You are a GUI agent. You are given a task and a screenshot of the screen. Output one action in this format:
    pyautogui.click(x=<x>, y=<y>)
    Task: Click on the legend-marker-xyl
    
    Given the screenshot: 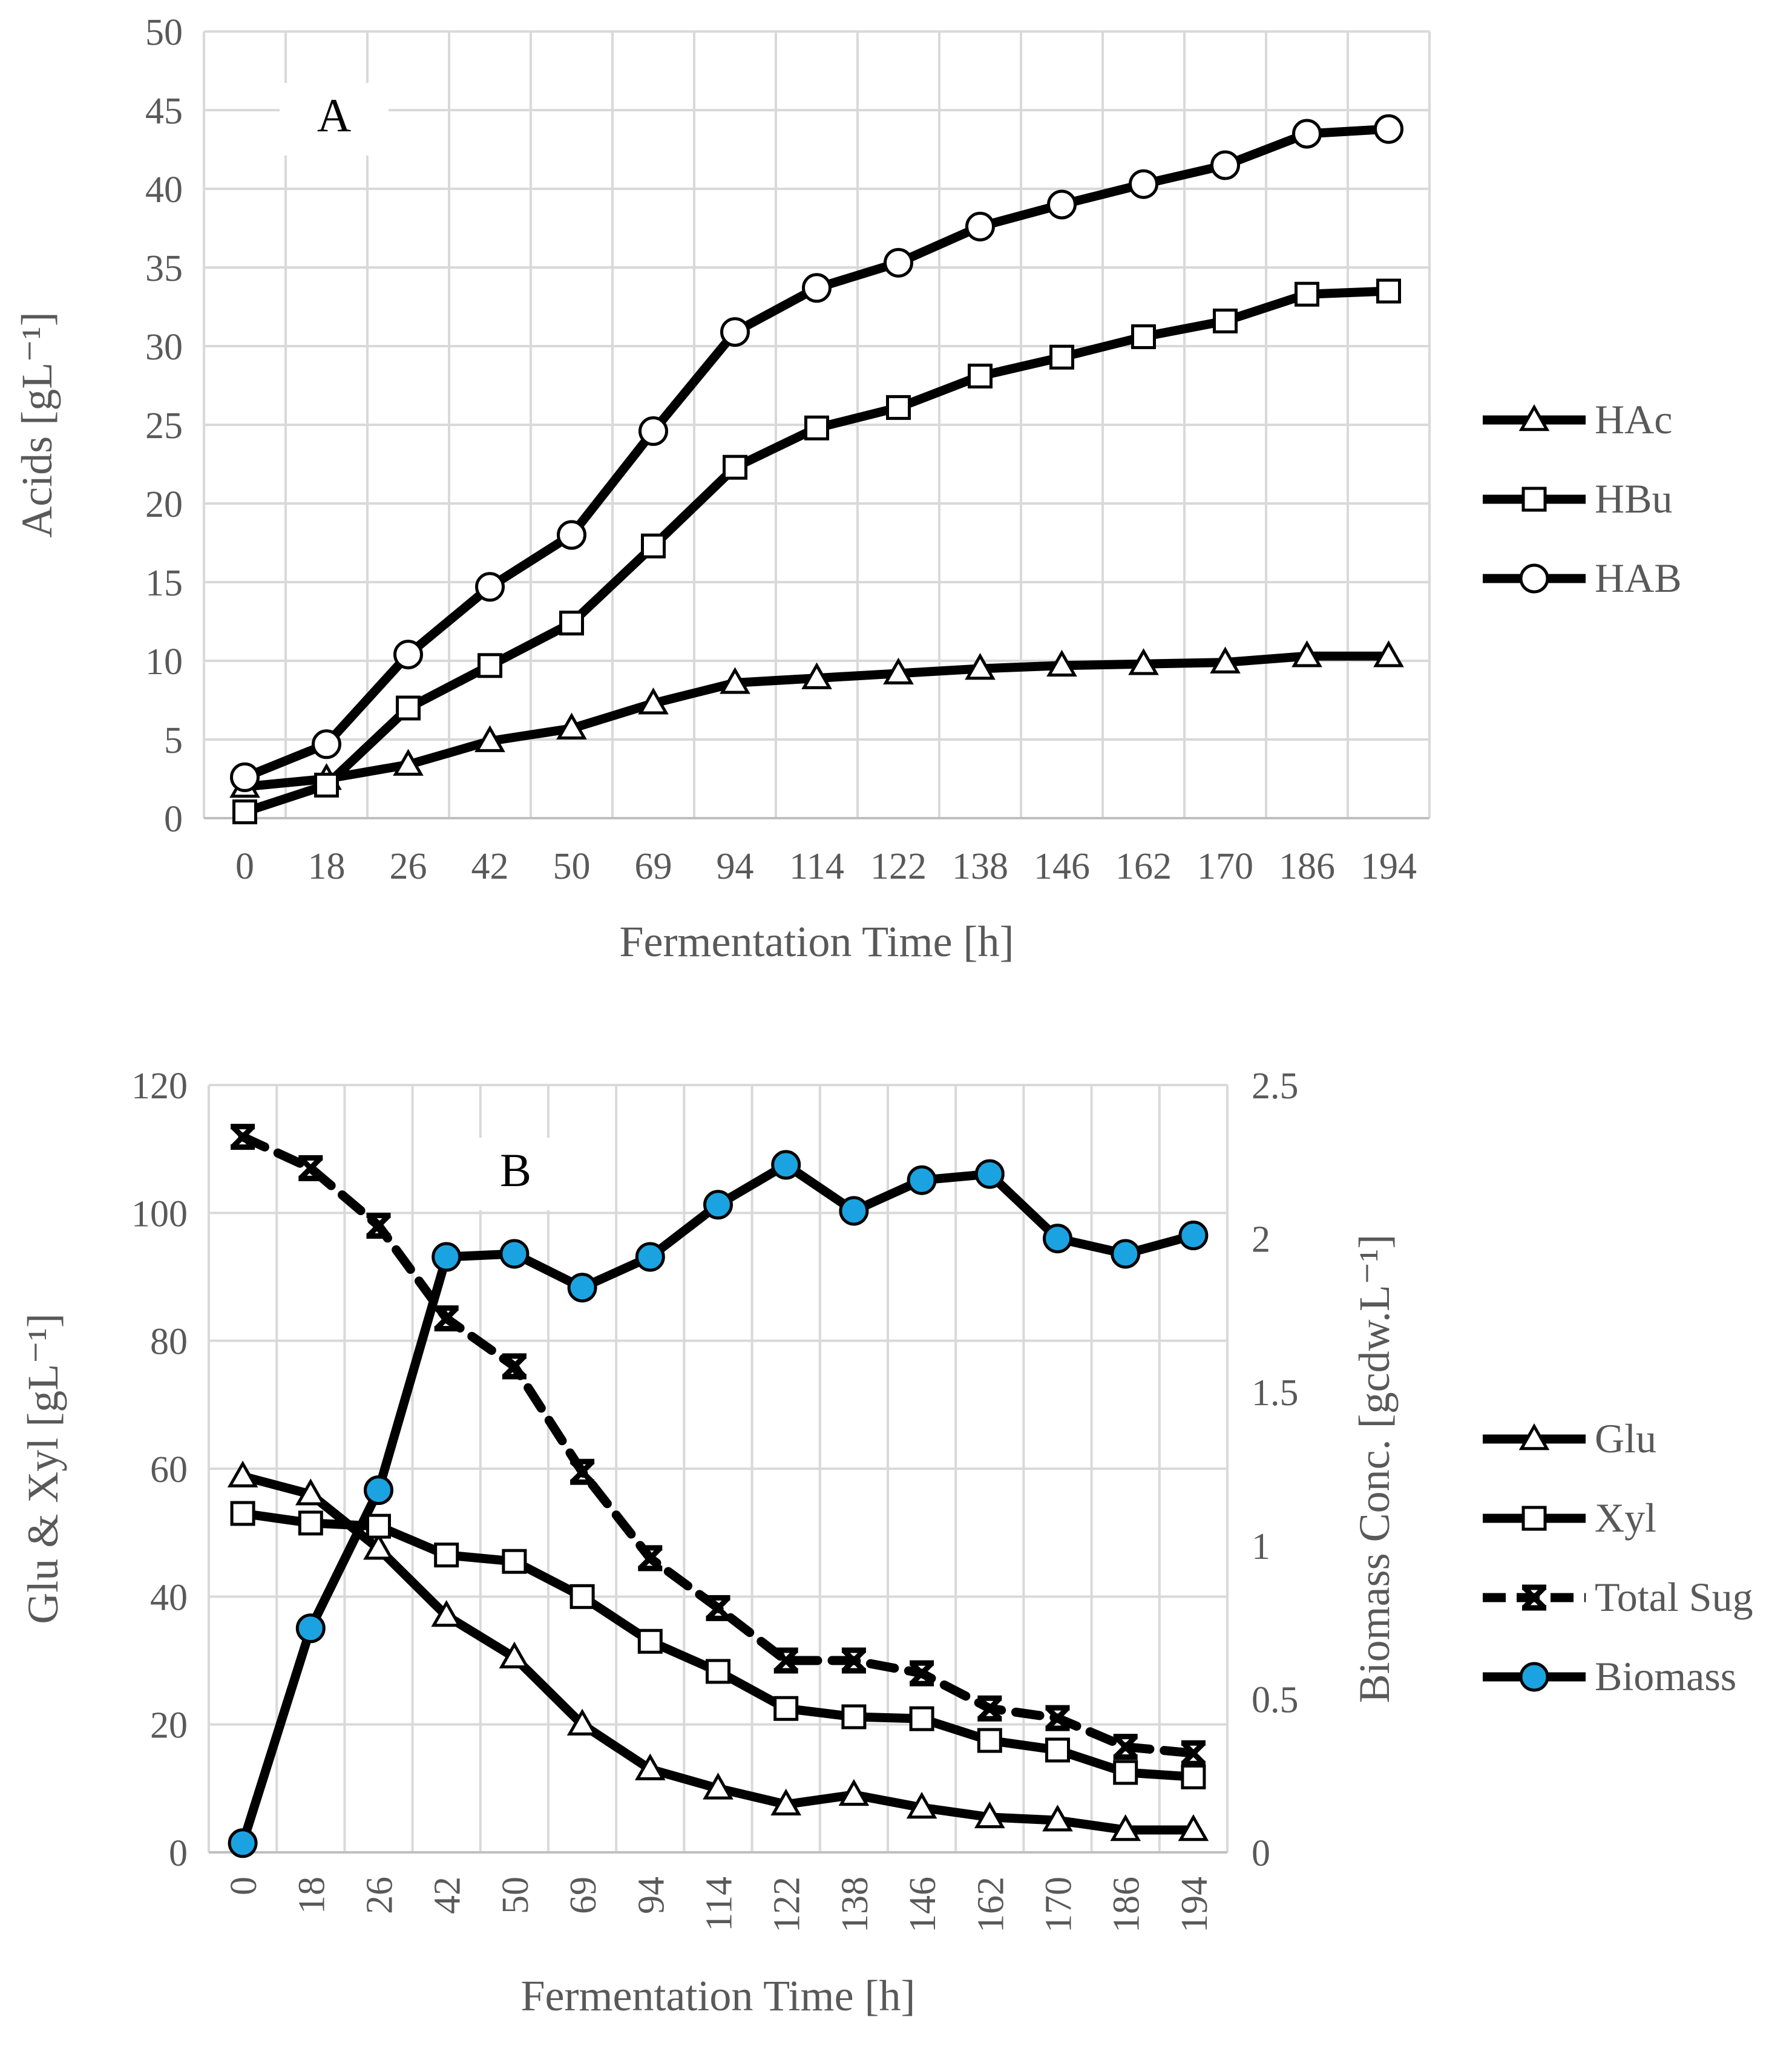 What is the action you would take?
    pyautogui.click(x=1534, y=1518)
    